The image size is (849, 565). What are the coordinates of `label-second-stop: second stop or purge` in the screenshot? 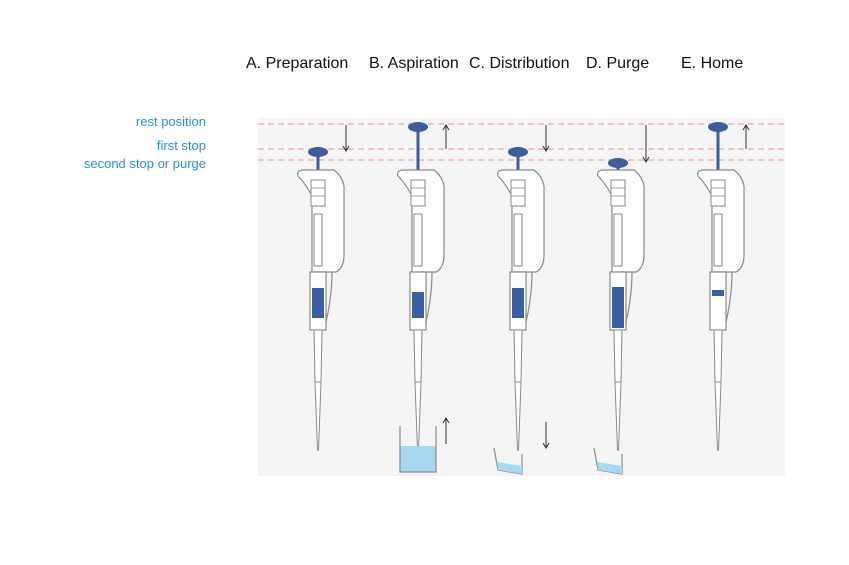 It's located at (144, 163).